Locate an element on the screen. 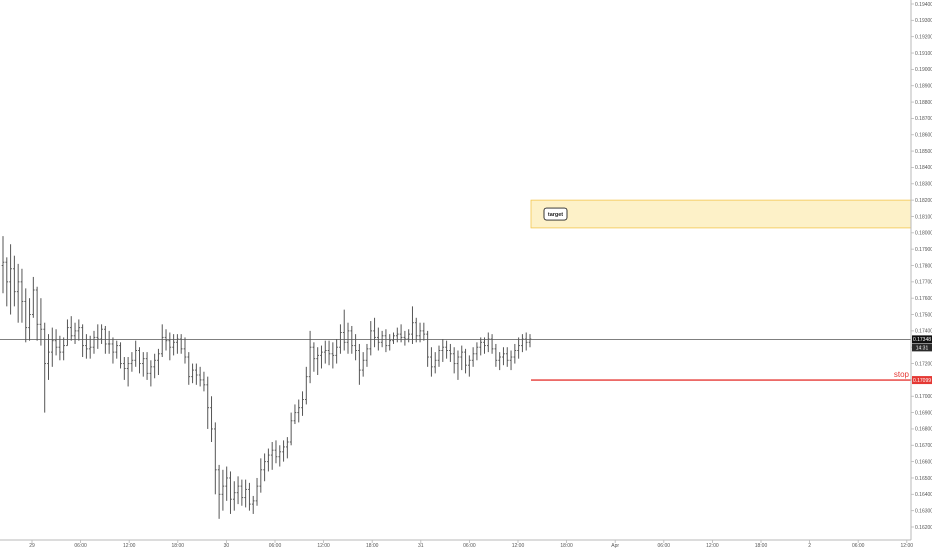 The width and height of the screenshot is (932, 550). last-price-text: 0.17348 is located at coordinates (922, 340).